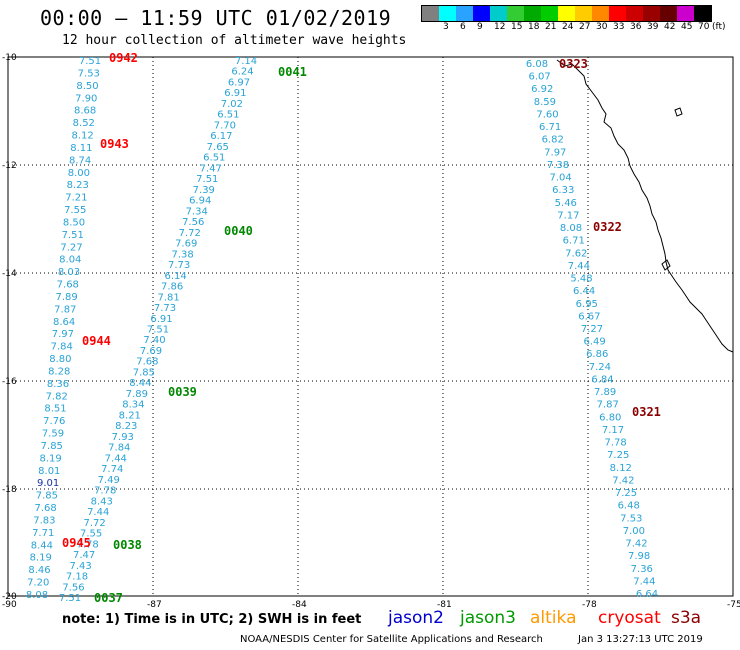 The image size is (740, 650). I want to click on legend-jason2: jason2, so click(416, 618).